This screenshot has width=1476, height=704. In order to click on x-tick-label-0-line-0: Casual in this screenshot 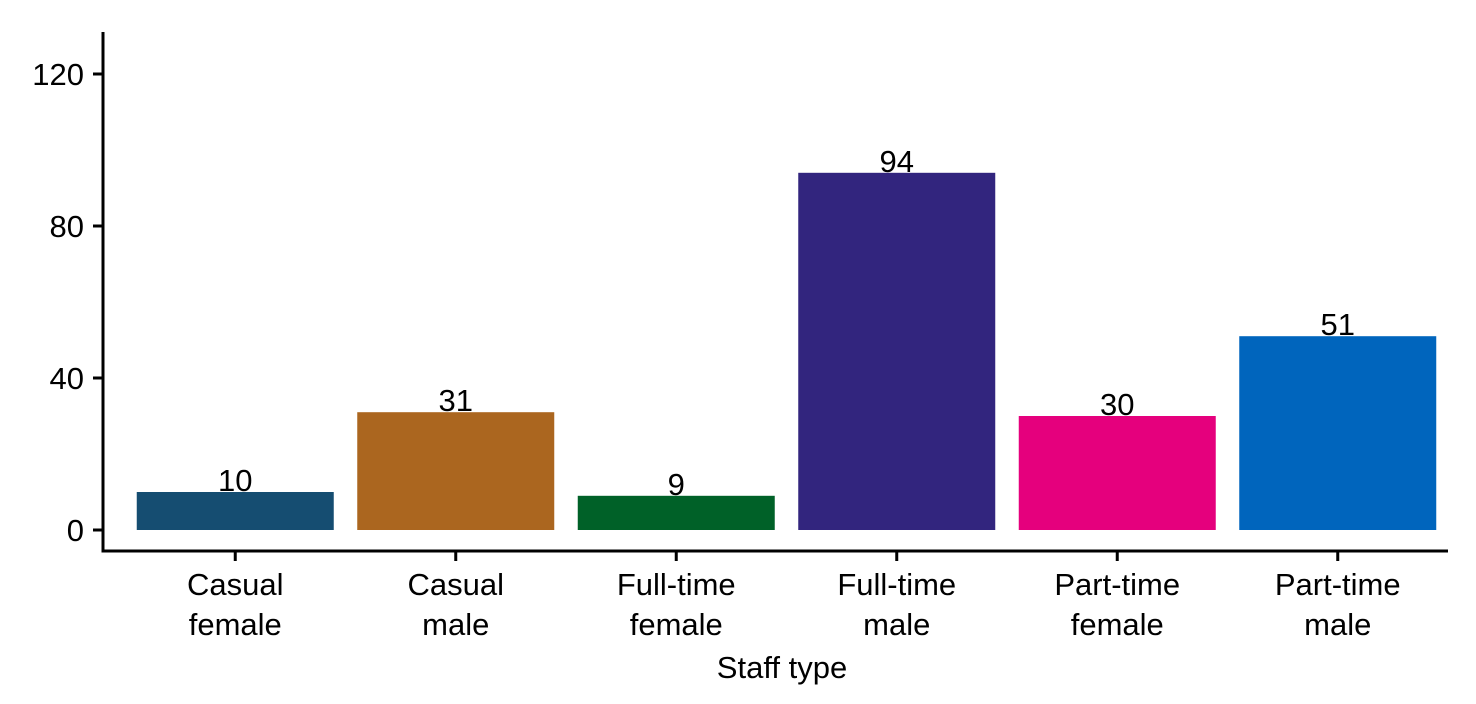, I will do `click(235, 584)`.